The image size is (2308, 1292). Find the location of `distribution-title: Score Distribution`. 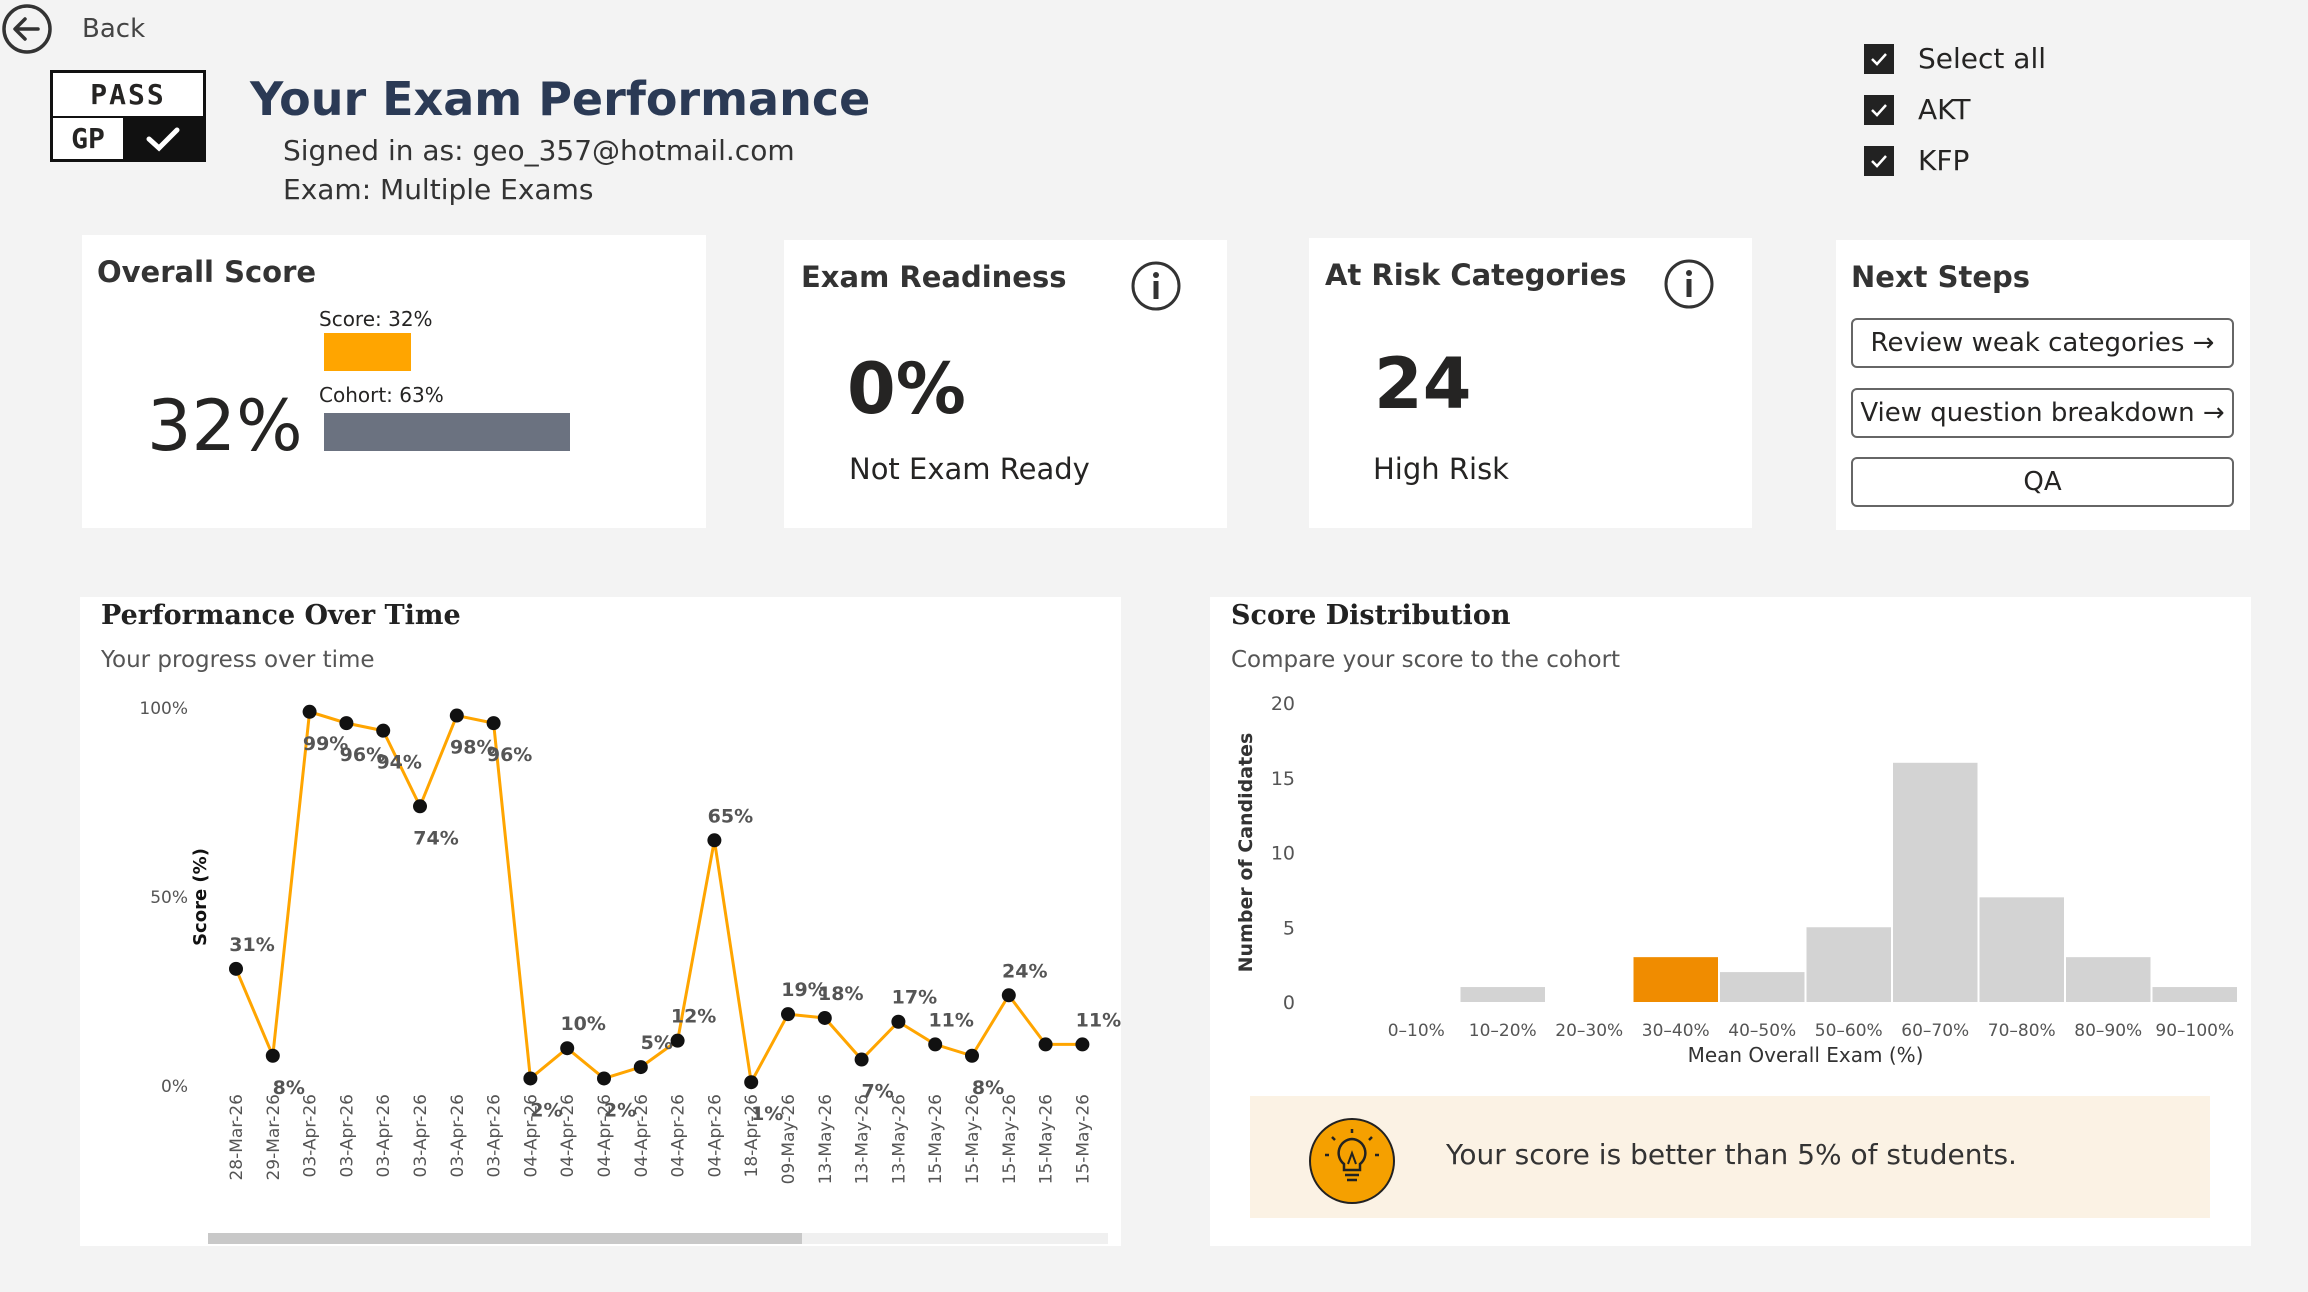

distribution-title: Score Distribution is located at coordinates (1371, 615).